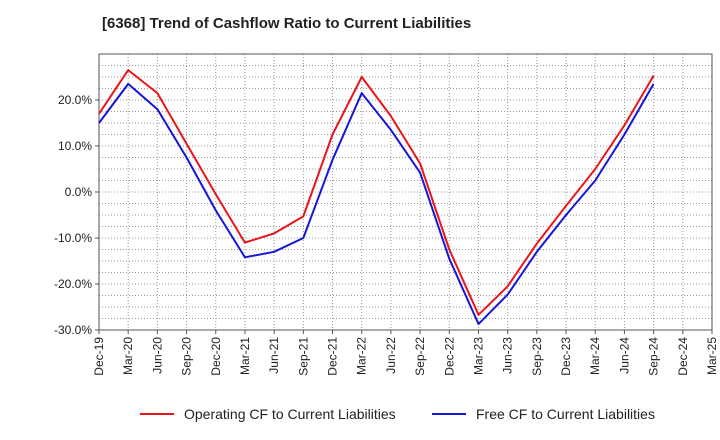 This screenshot has height=440, width=720. Describe the element at coordinates (420, 356) in the screenshot. I see `x-tick-label: Sep-22` at that location.